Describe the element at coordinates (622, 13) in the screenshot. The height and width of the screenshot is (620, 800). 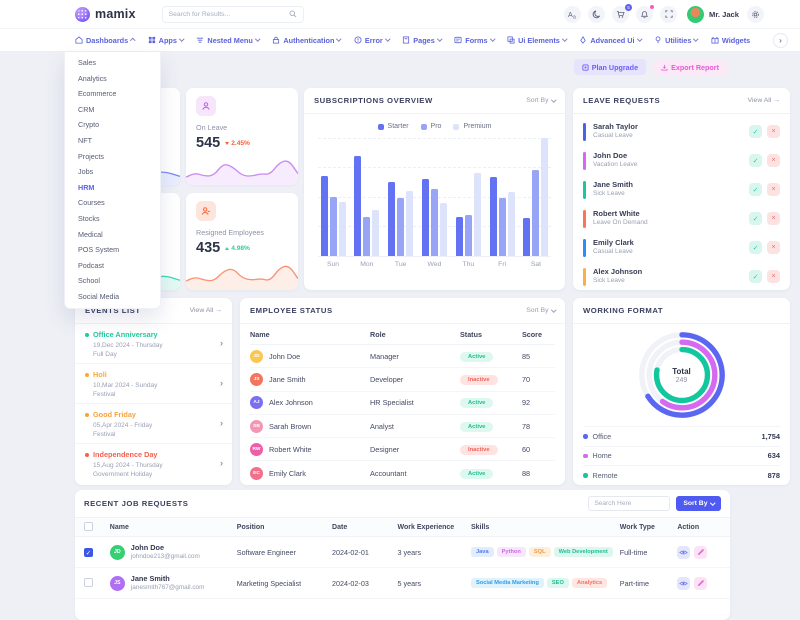
I see `cart-icon: 5` at that location.